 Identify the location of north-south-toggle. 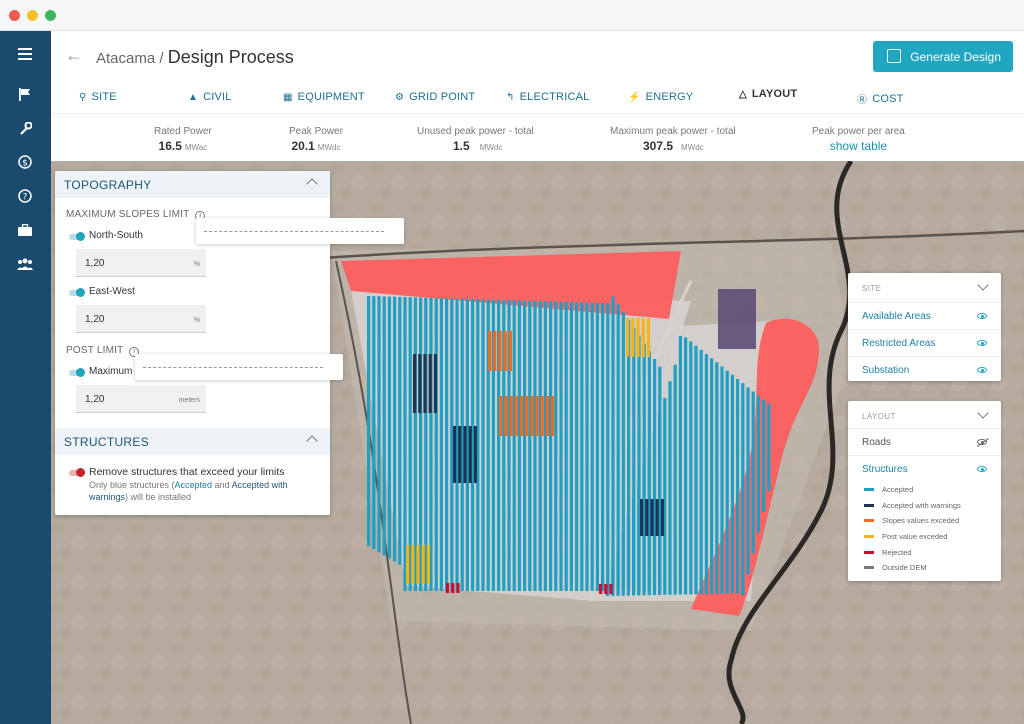
(77, 236).